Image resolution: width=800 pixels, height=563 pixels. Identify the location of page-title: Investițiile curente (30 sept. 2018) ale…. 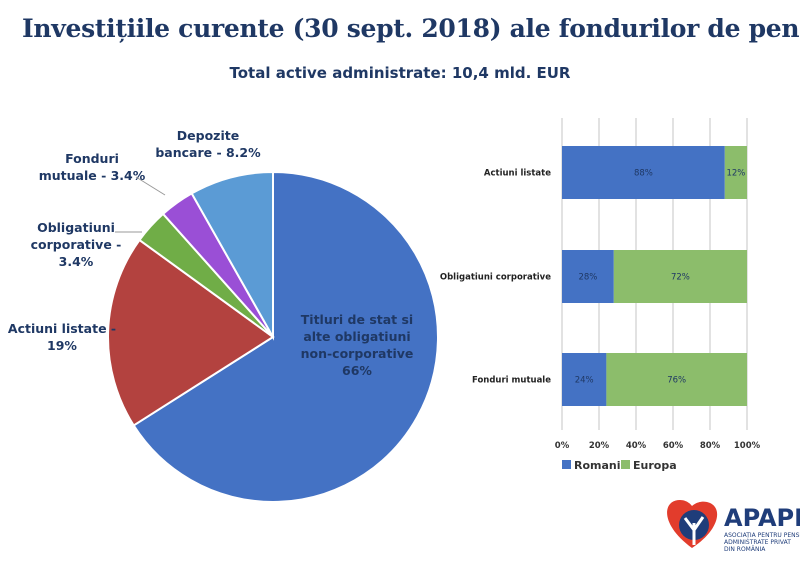
(411, 28).